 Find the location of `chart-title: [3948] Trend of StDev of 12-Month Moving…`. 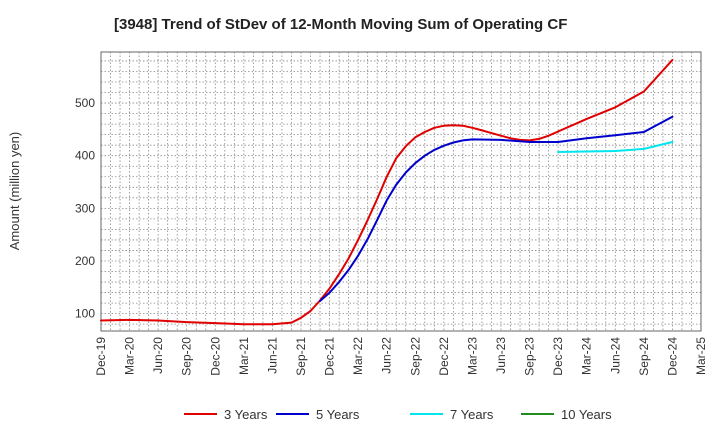

chart-title: [3948] Trend of StDev of 12-Month Moving… is located at coordinates (340, 24).